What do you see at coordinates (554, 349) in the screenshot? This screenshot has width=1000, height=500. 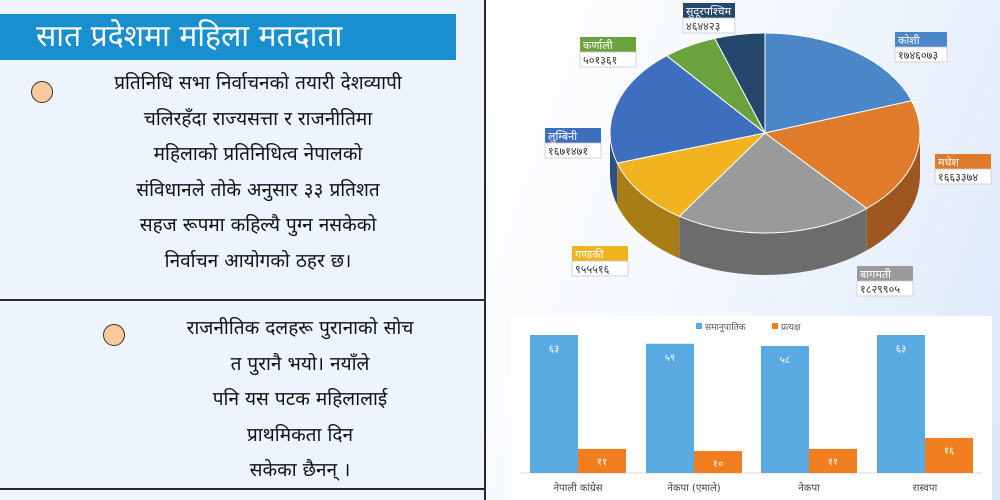 I see `bar-value-0-0: ६३` at bounding box center [554, 349].